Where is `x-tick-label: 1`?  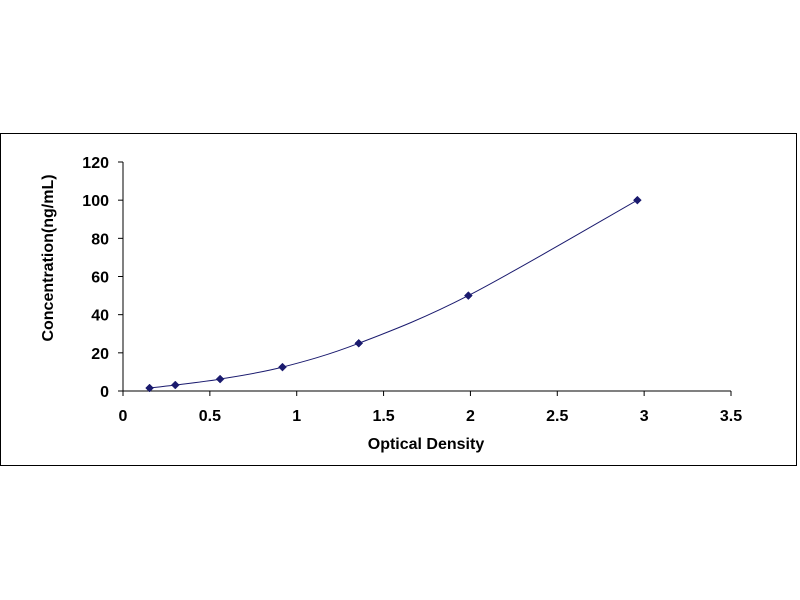
x-tick-label: 1 is located at coordinates (296, 416).